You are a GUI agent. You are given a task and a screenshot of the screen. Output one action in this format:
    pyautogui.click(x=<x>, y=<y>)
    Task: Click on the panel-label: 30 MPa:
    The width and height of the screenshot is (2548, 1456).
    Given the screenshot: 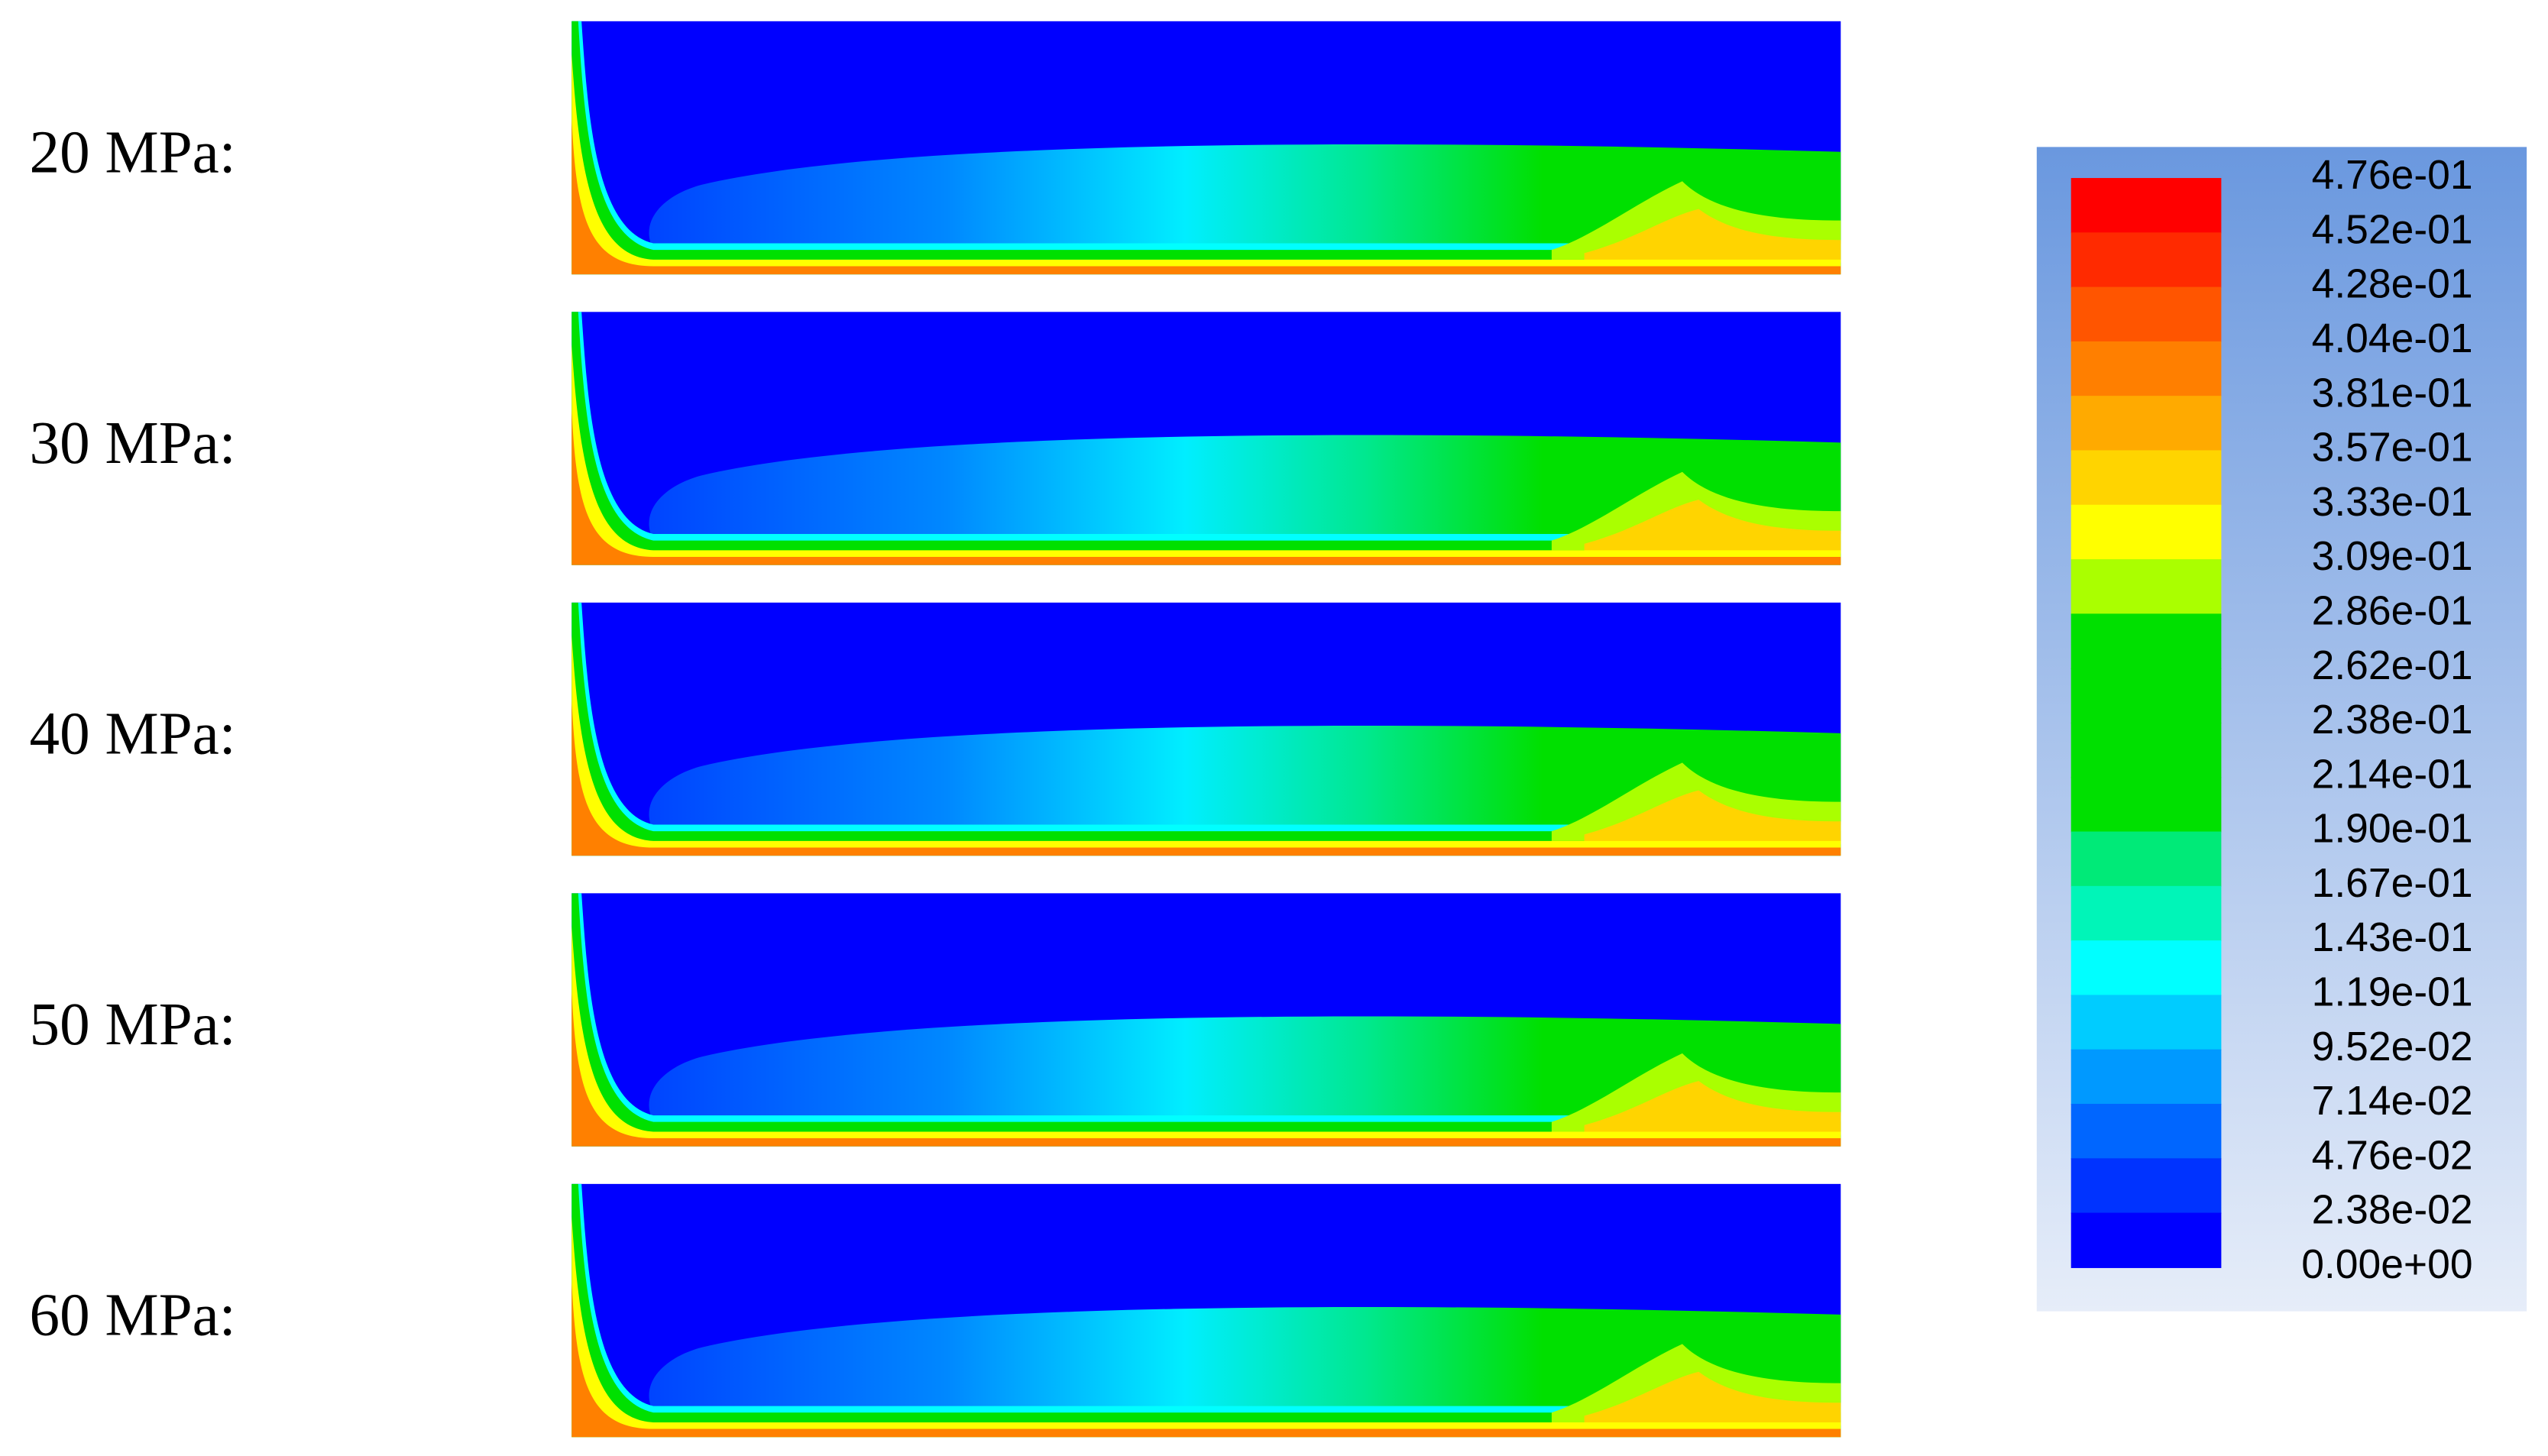 What is the action you would take?
    pyautogui.click(x=133, y=443)
    